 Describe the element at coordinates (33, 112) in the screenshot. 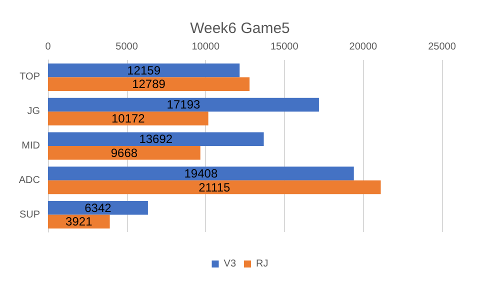

I see `y-tick-label: JG` at that location.